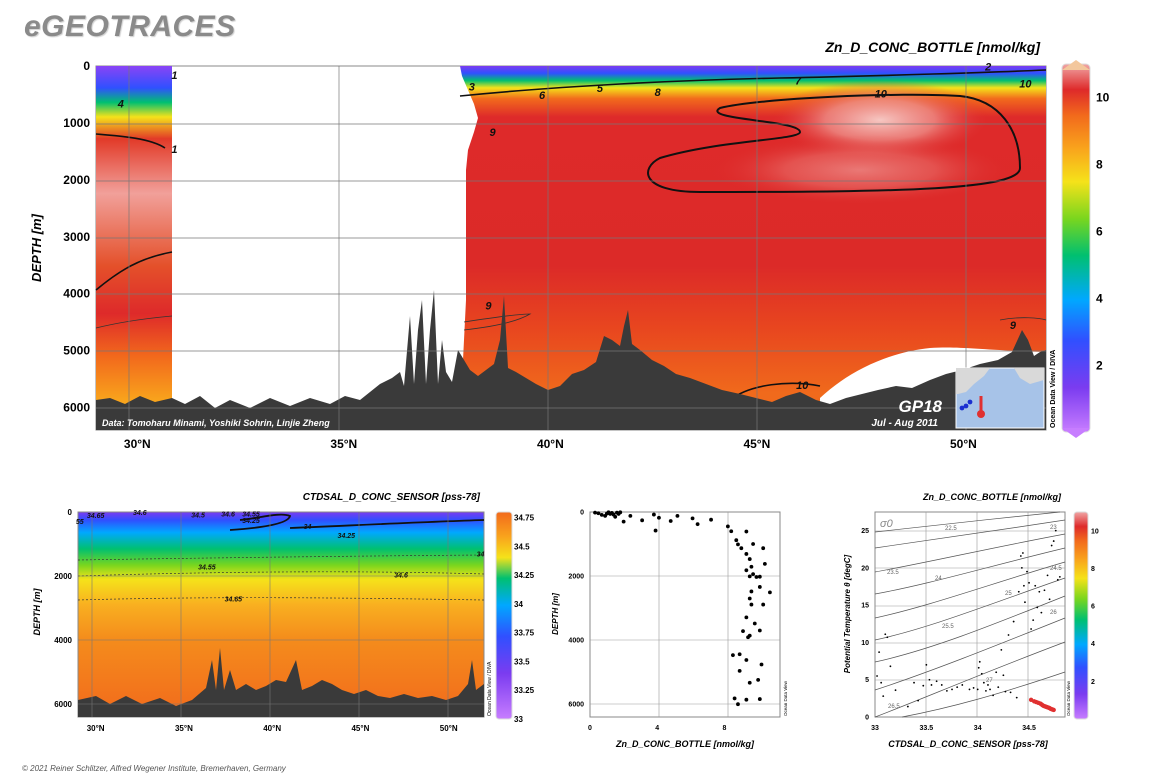 This screenshot has height=779, width=1156. What do you see at coordinates (174, 150) in the screenshot?
I see `contour-label: 1` at bounding box center [174, 150].